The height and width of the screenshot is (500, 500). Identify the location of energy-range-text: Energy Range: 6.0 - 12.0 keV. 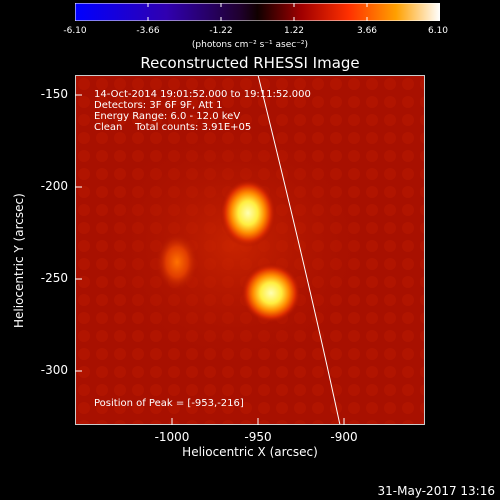
(167, 116).